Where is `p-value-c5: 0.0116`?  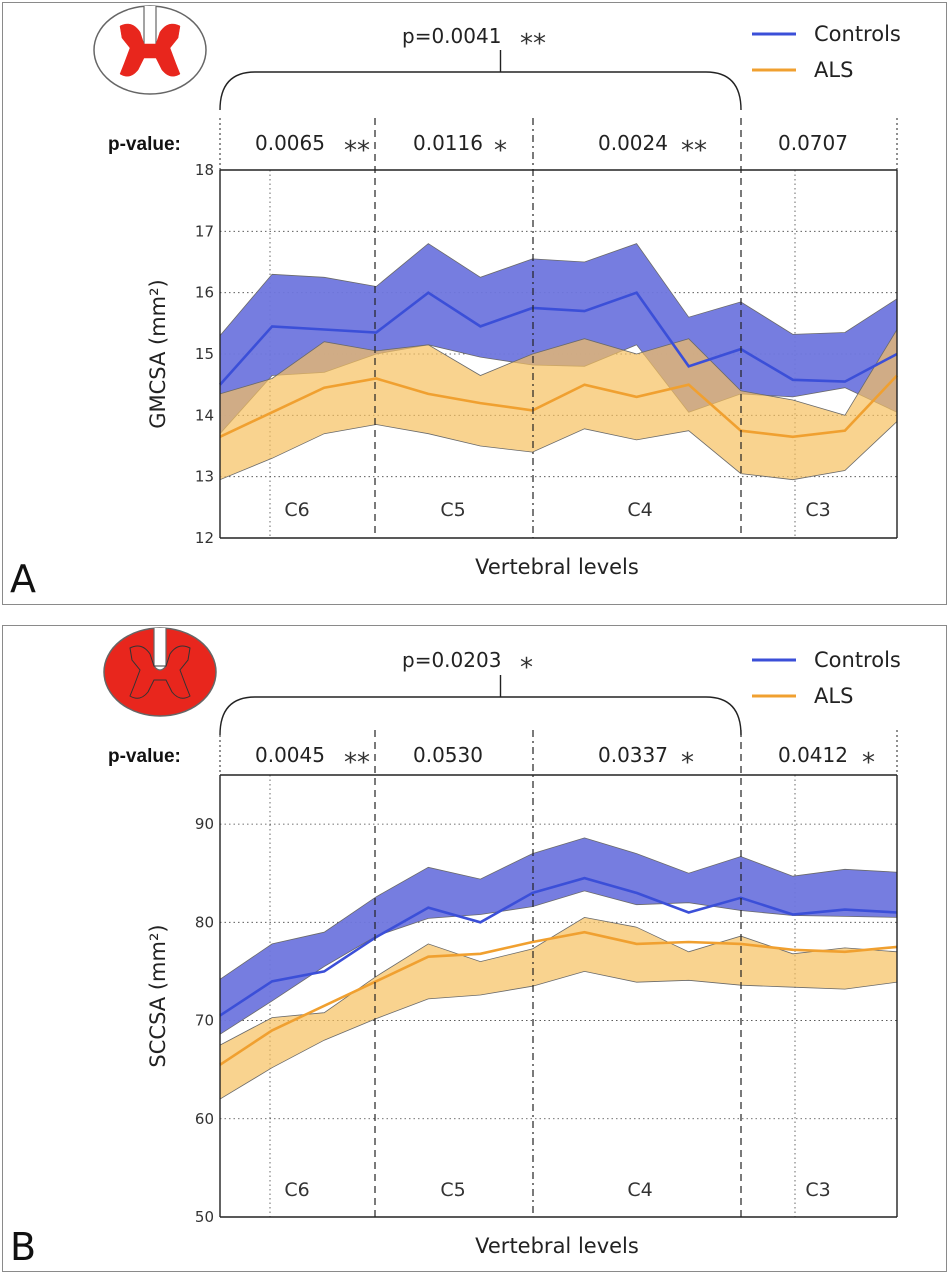 p-value-c5: 0.0116 is located at coordinates (448, 143).